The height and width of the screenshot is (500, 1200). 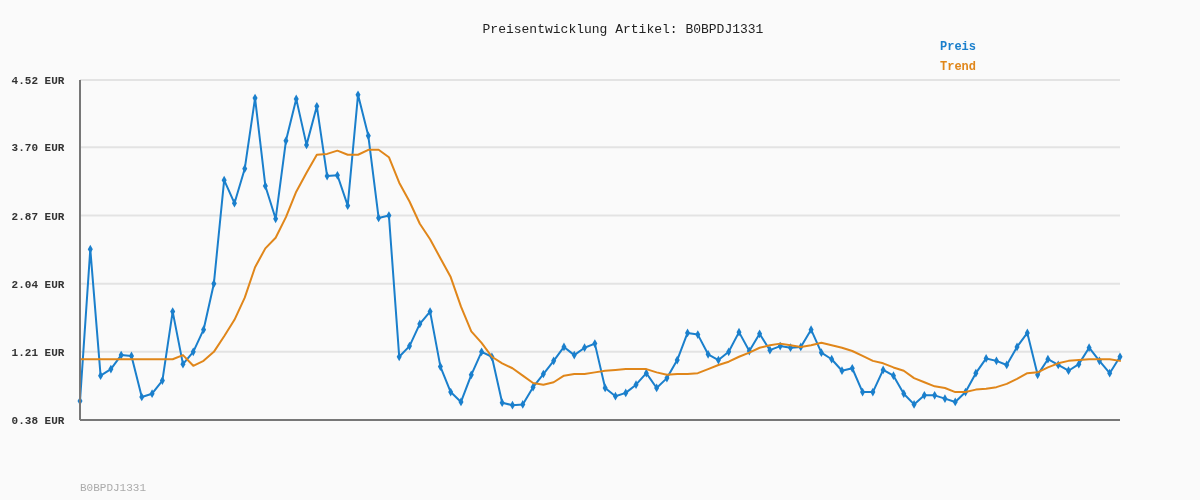 What do you see at coordinates (38, 148) in the screenshot?
I see `y-tick-label: 3.70 EUR` at bounding box center [38, 148].